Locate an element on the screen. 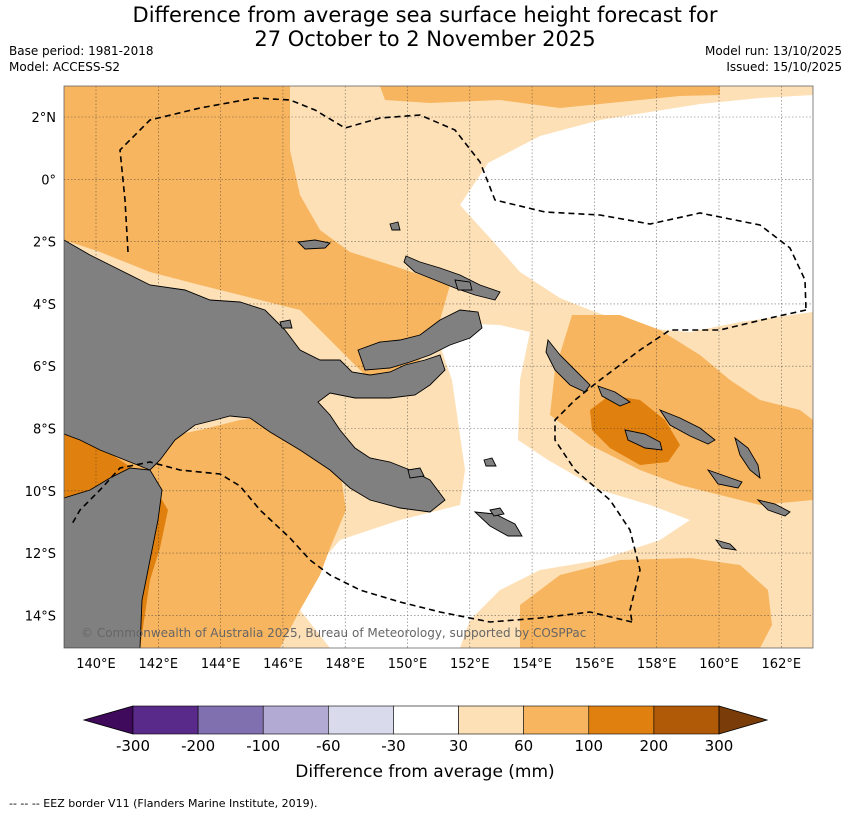 The image size is (850, 816). lon-tick-label: 150°E is located at coordinates (408, 664).